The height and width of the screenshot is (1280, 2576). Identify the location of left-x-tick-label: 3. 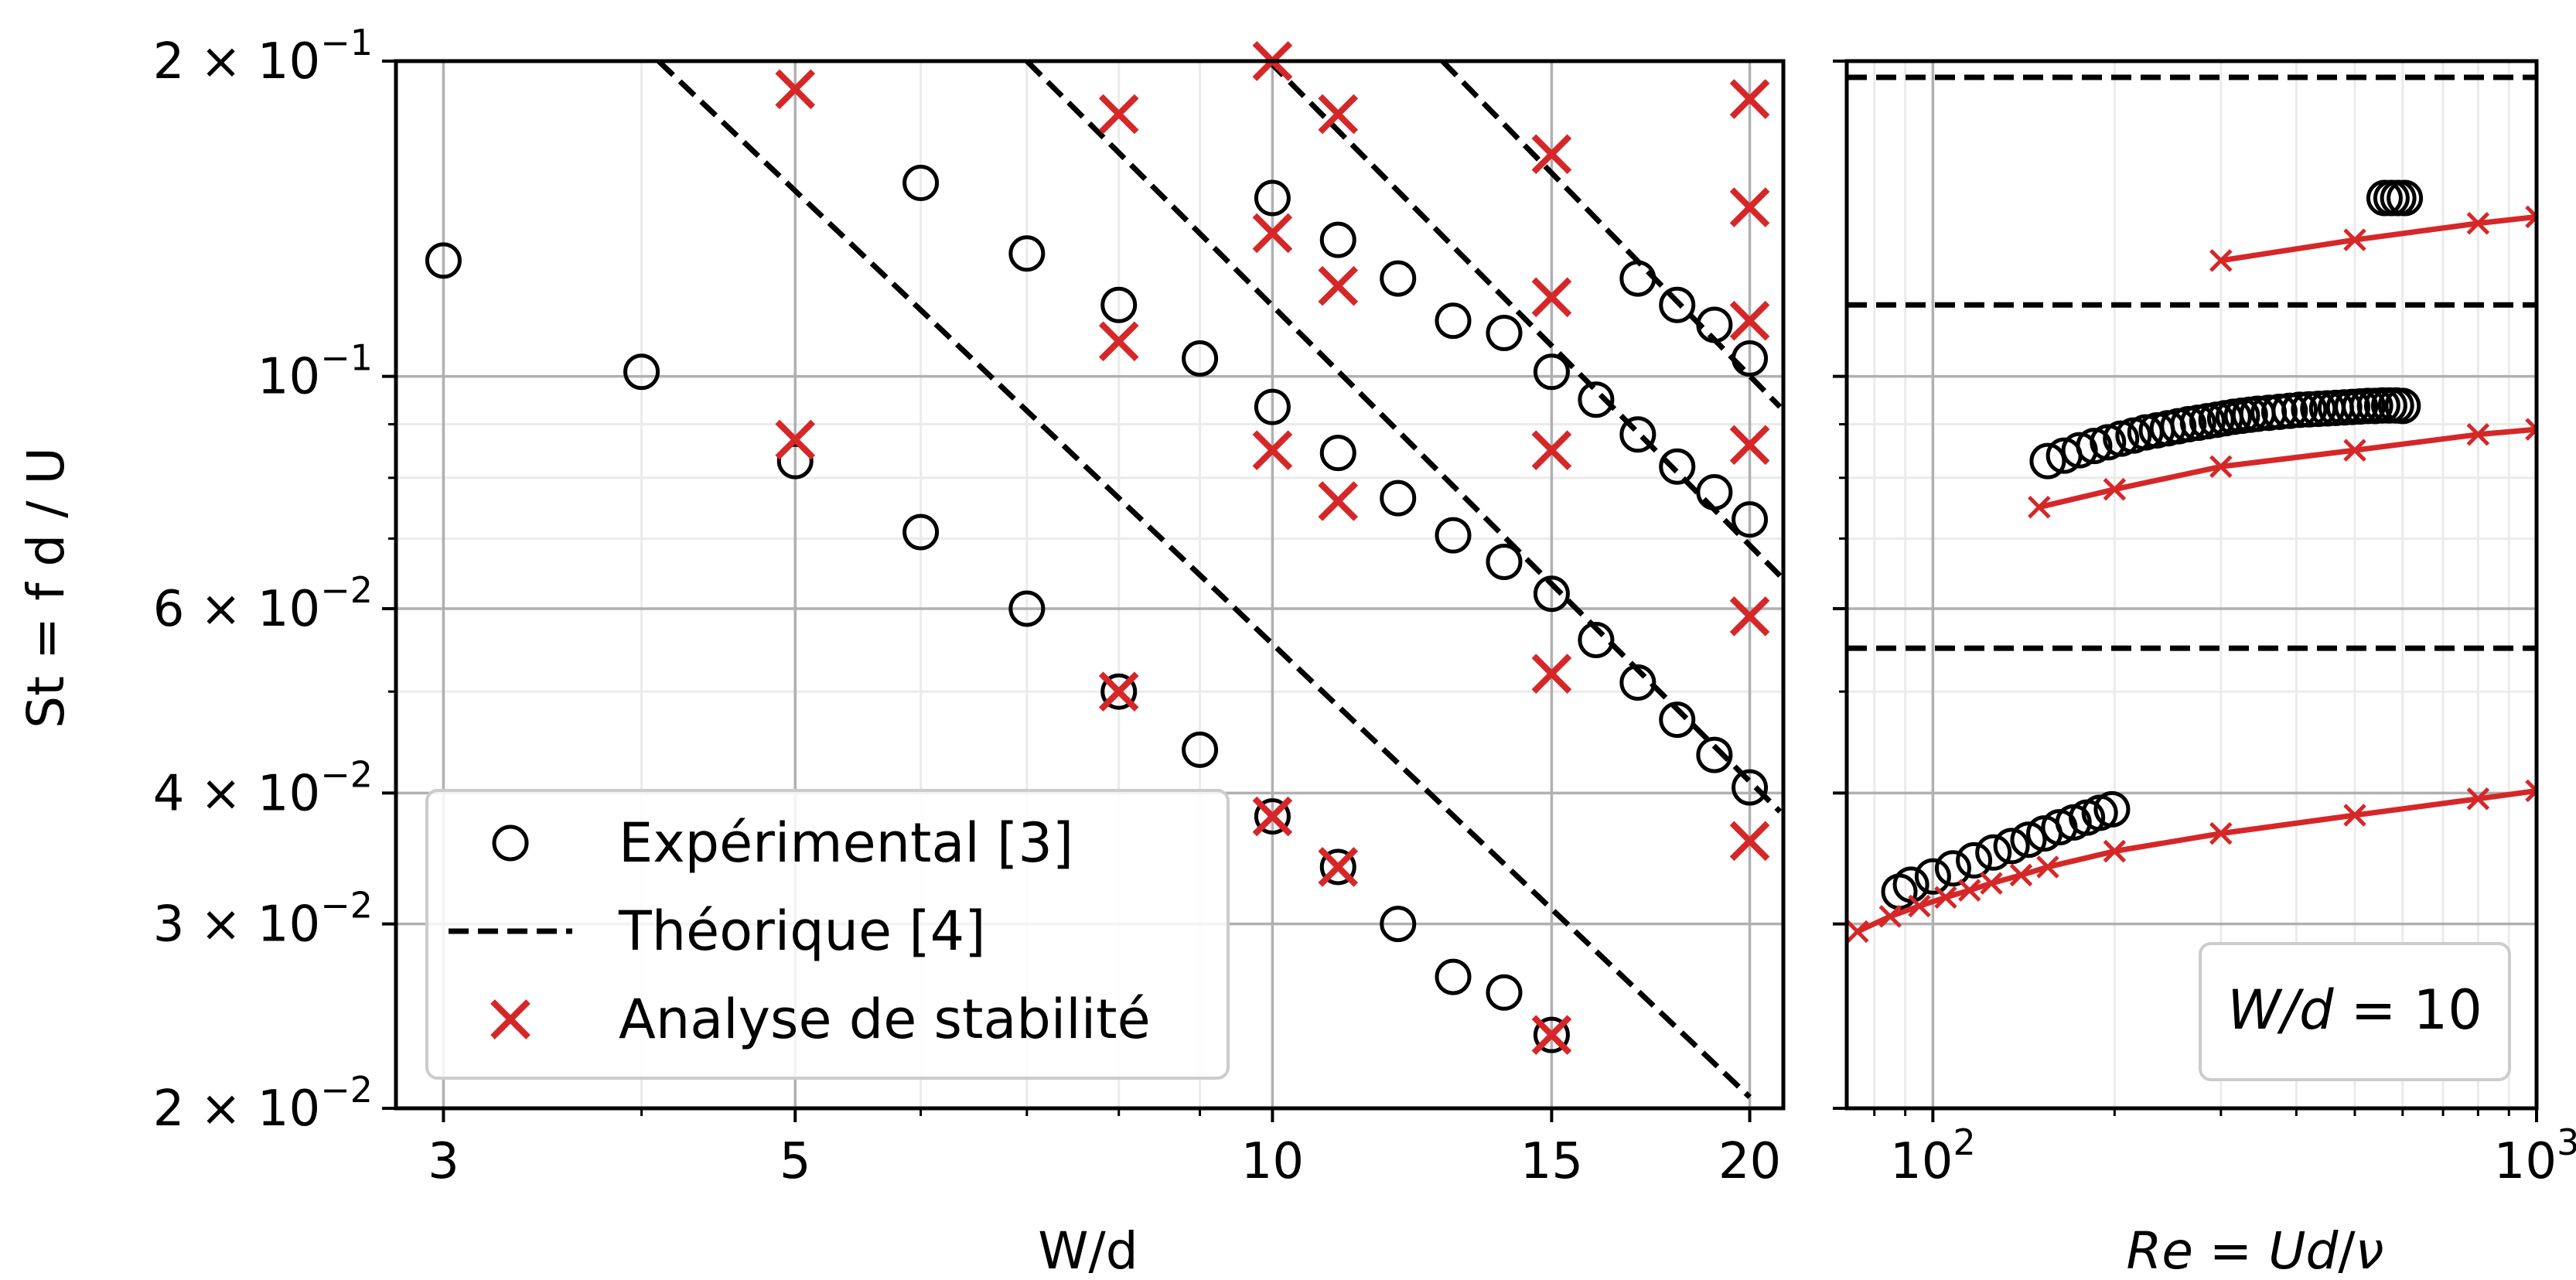
(443, 1161).